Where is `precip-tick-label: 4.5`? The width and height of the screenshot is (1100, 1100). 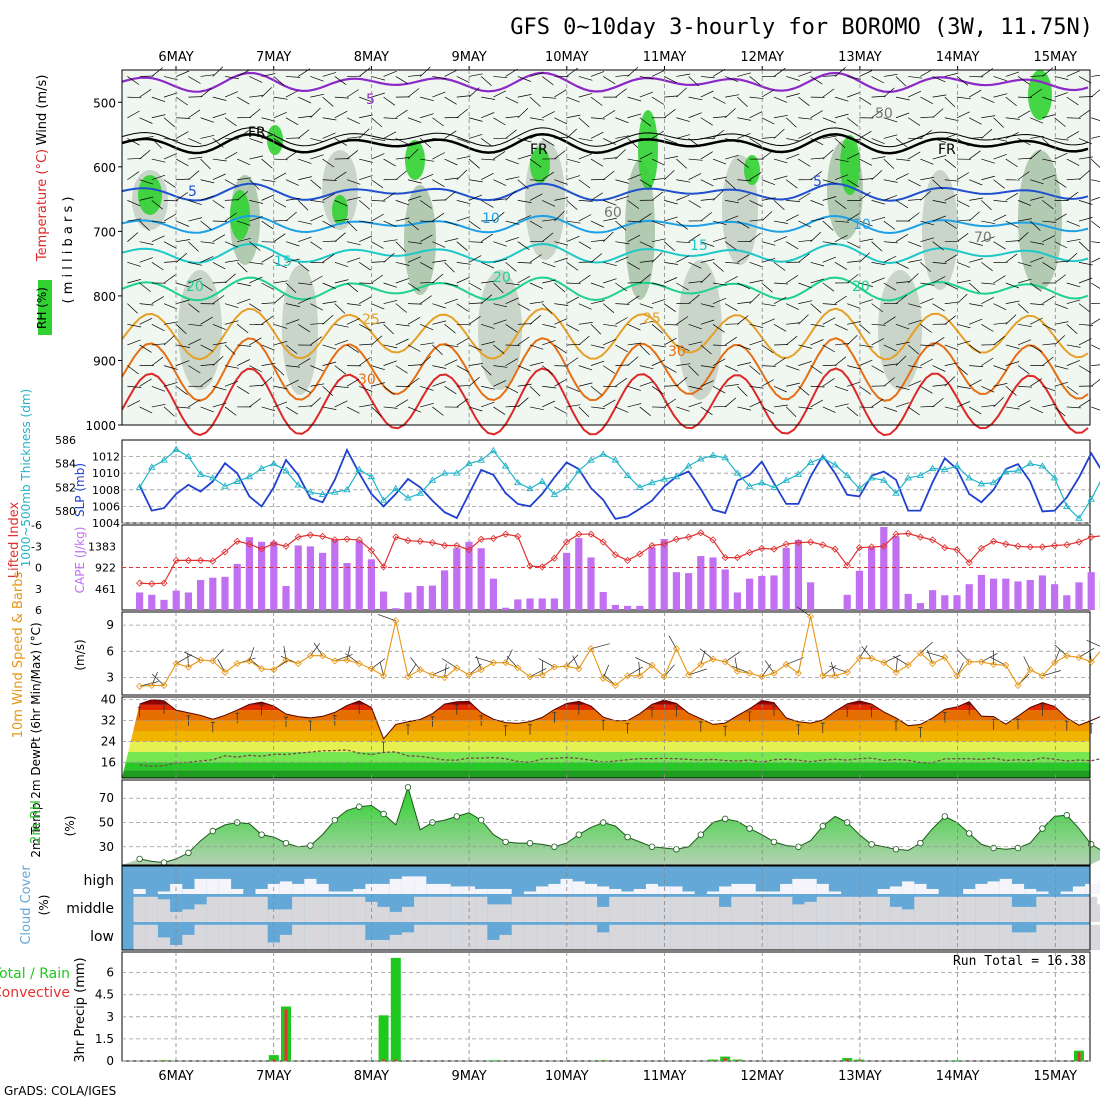 precip-tick-label: 4.5 is located at coordinates (104, 995).